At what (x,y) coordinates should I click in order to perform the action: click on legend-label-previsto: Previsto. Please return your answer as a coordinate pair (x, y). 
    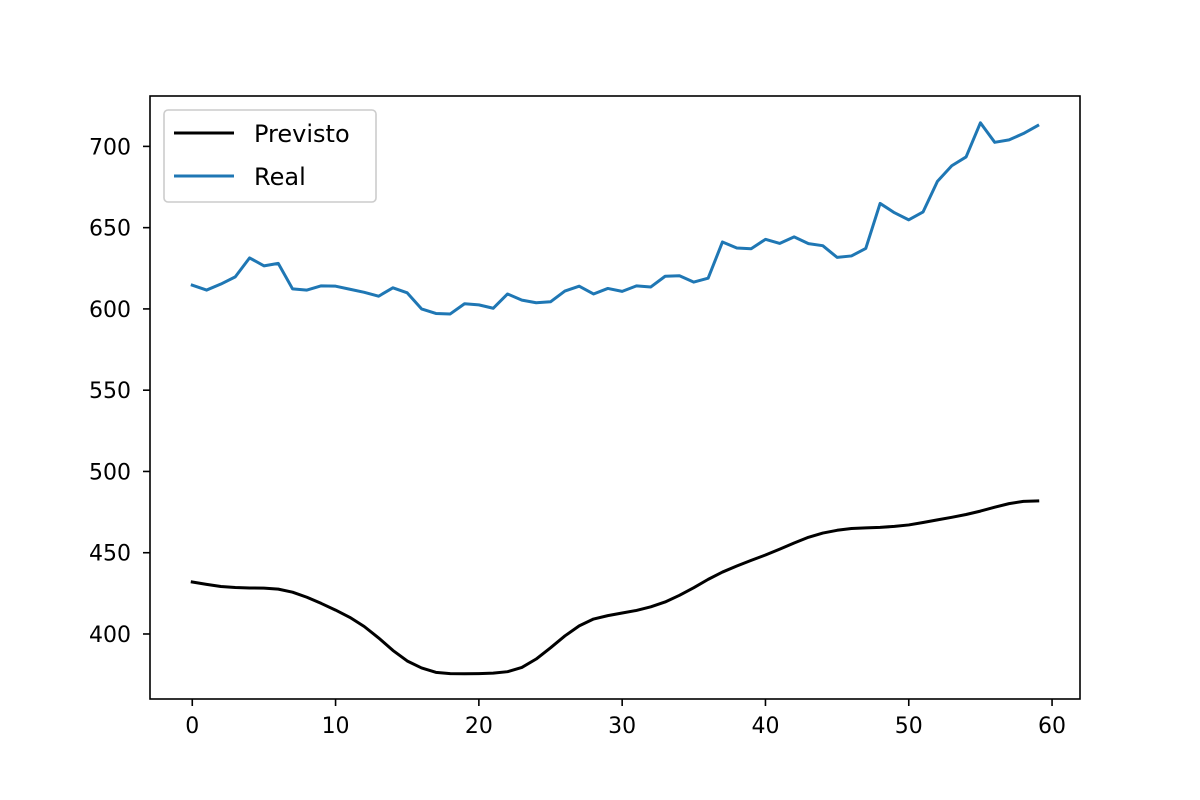
    Looking at the image, I should click on (302, 134).